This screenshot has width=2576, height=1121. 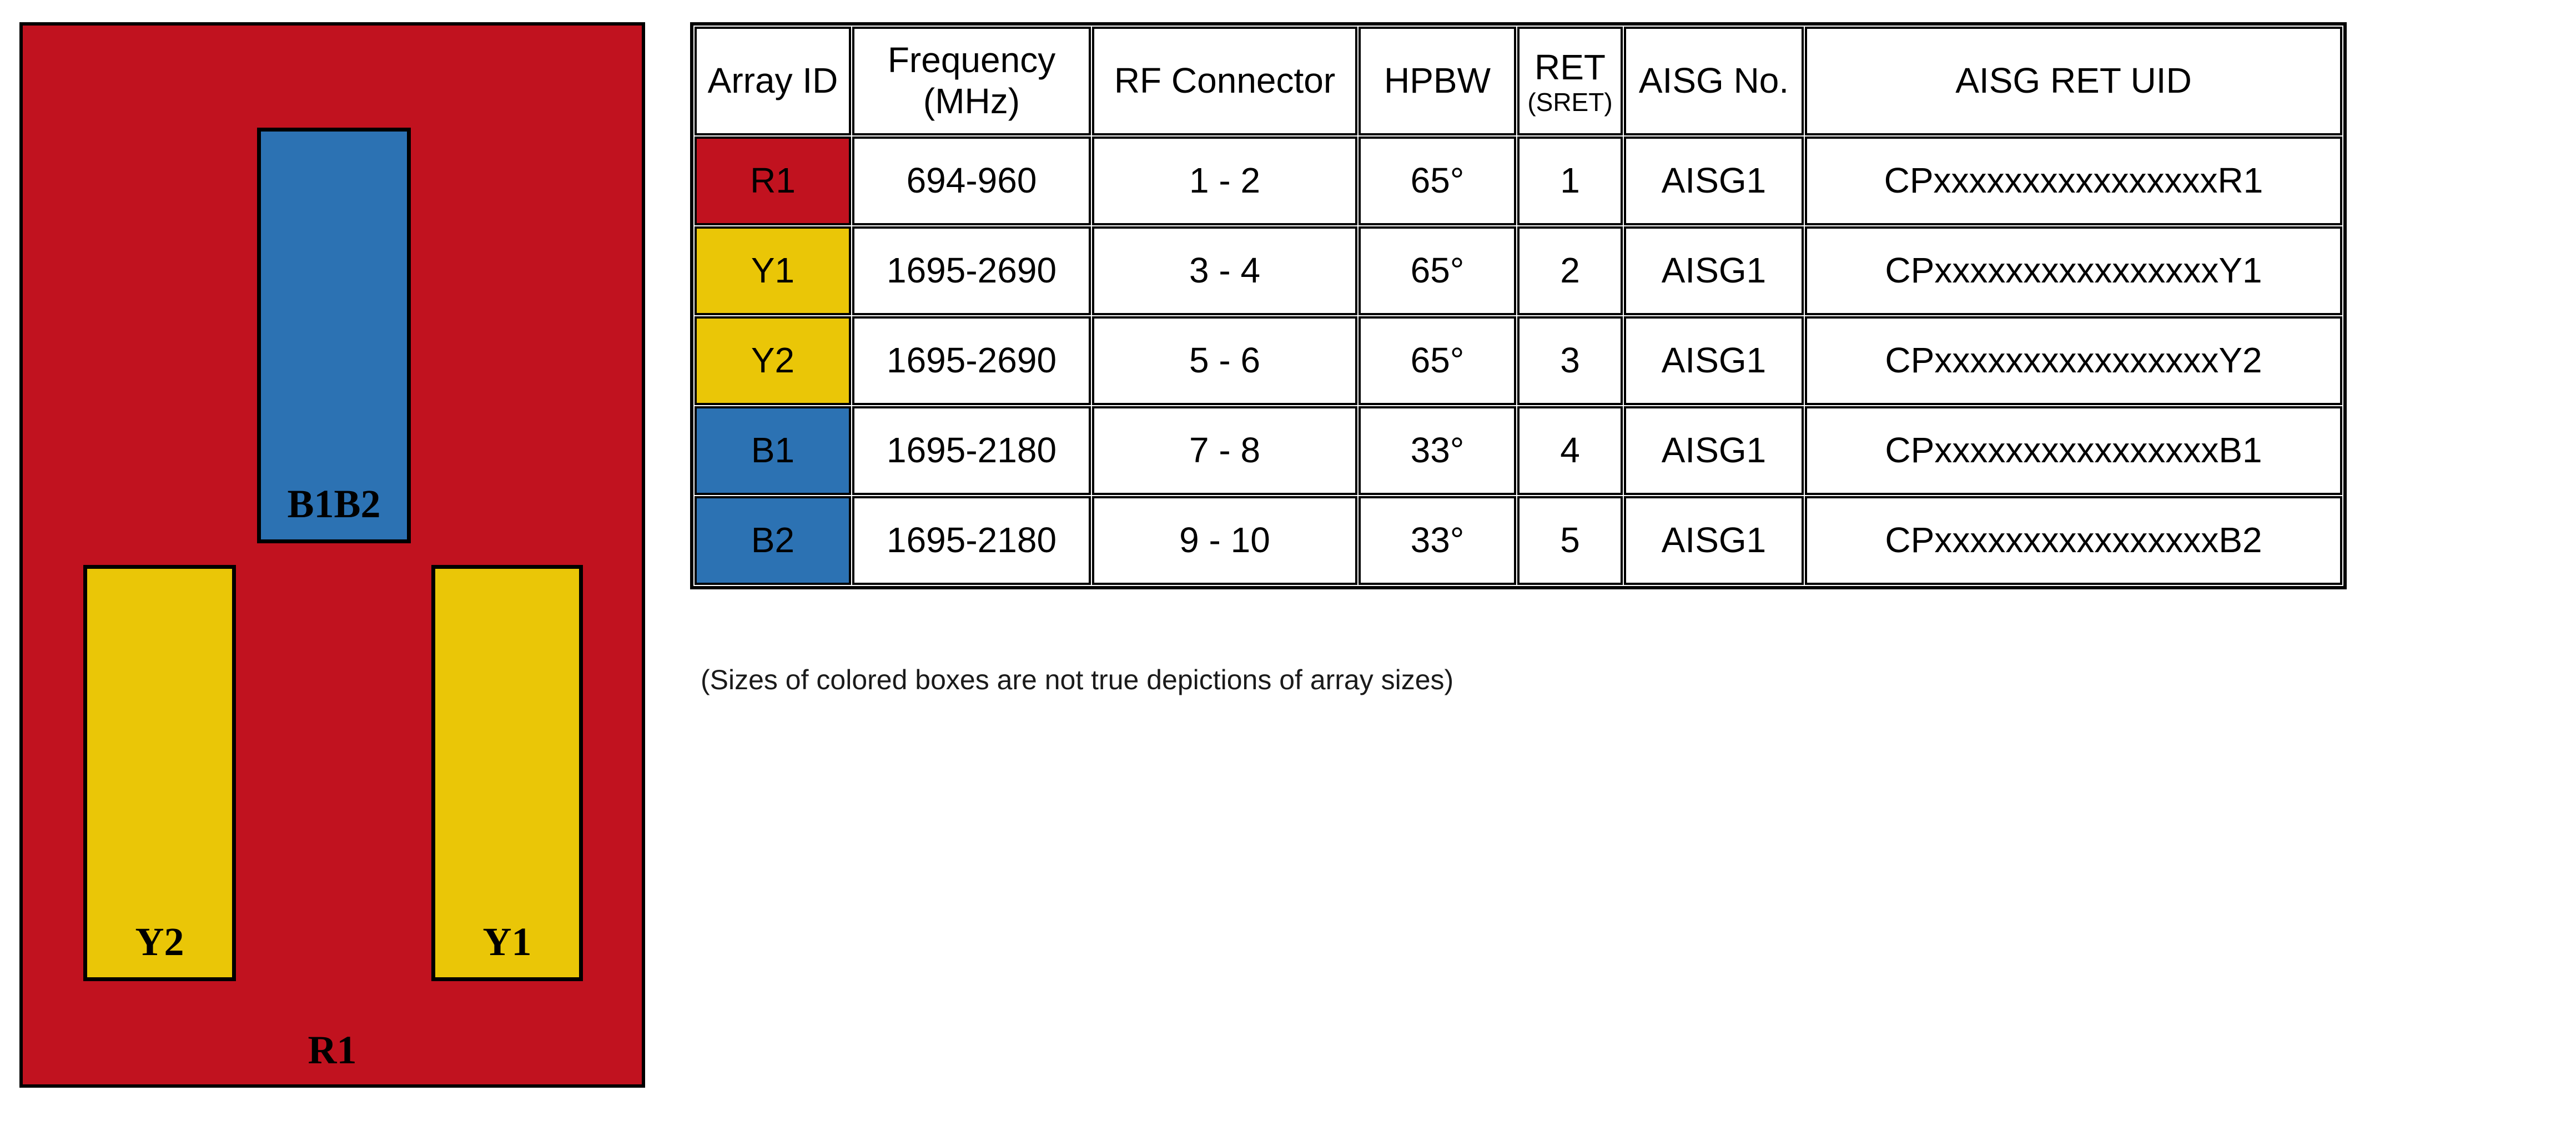 What do you see at coordinates (773, 361) in the screenshot?
I see `array-id-cell: Y2` at bounding box center [773, 361].